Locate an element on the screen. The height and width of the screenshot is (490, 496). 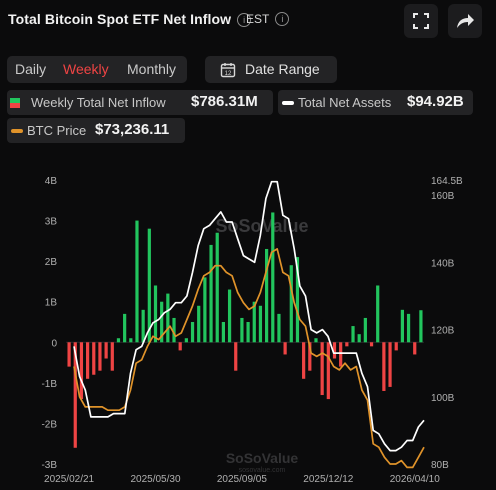
x-tick-label: 2025/09/05 is located at coordinates (242, 479).